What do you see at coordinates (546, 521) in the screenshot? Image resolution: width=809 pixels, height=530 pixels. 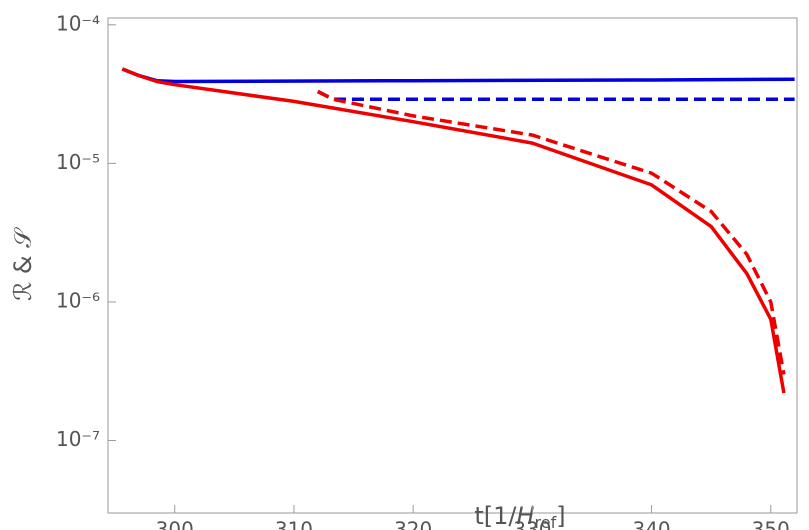 I see `x-label-part: ref` at bounding box center [546, 521].